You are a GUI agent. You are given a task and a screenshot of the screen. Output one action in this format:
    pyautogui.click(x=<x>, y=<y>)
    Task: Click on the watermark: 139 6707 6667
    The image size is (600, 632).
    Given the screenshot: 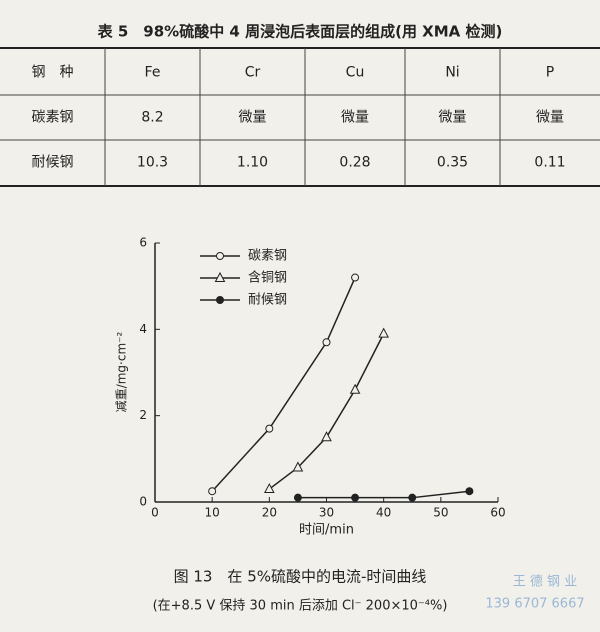 What is the action you would take?
    pyautogui.click(x=534, y=604)
    